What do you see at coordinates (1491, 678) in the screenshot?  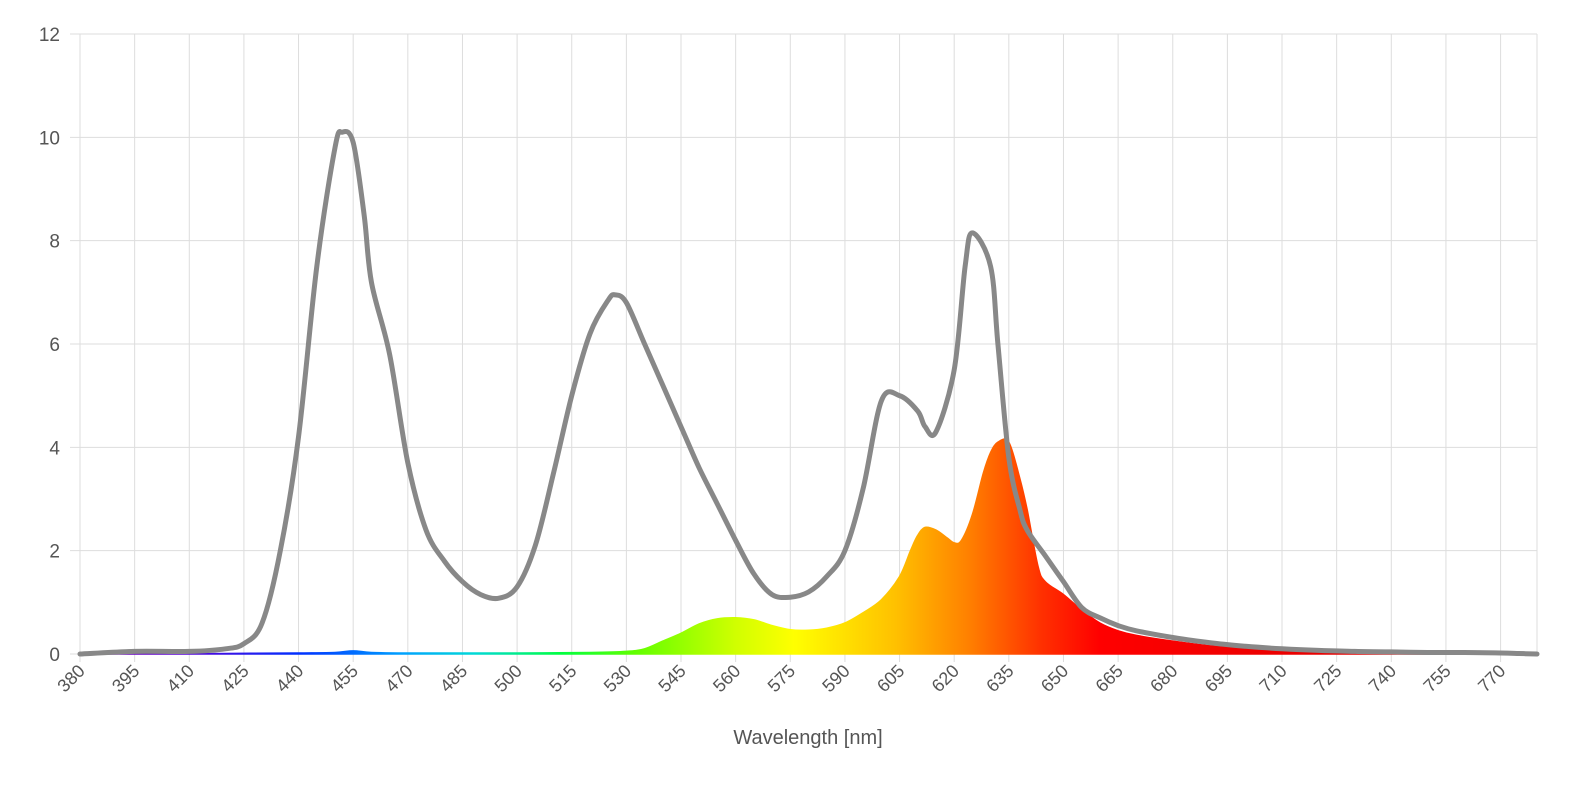 I see `x-tick-label: 770` at bounding box center [1491, 678].